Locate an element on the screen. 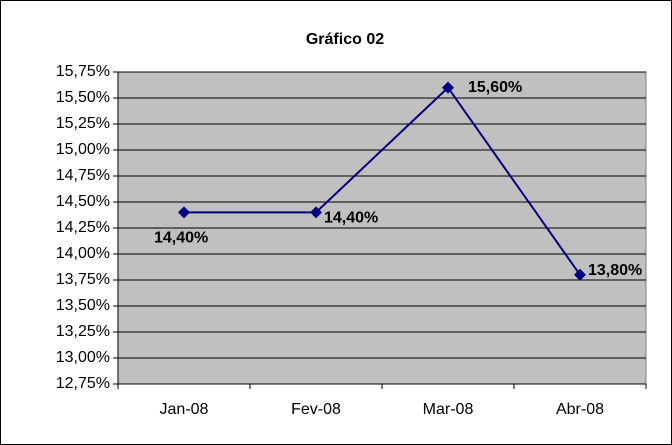 The image size is (672, 445). chart-title: Gráfico 02 is located at coordinates (345, 39).